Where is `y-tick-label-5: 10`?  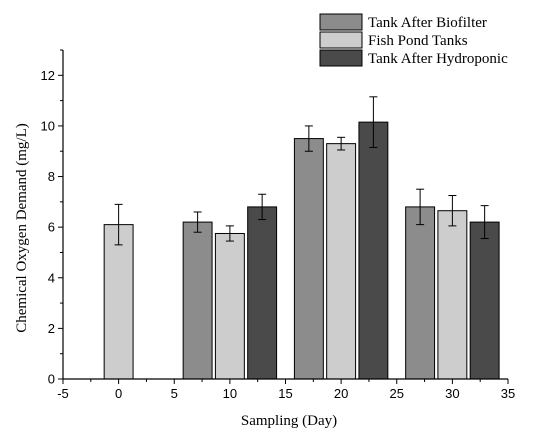
y-tick-label-5: 10 is located at coordinates (48, 125).